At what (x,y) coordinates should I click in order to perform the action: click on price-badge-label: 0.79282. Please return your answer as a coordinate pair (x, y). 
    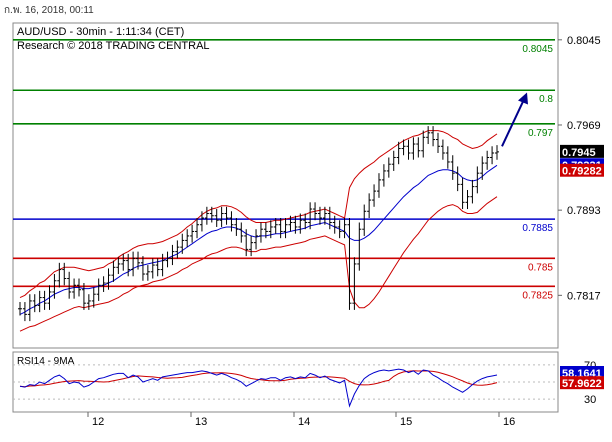
    Looking at the image, I should click on (582, 172).